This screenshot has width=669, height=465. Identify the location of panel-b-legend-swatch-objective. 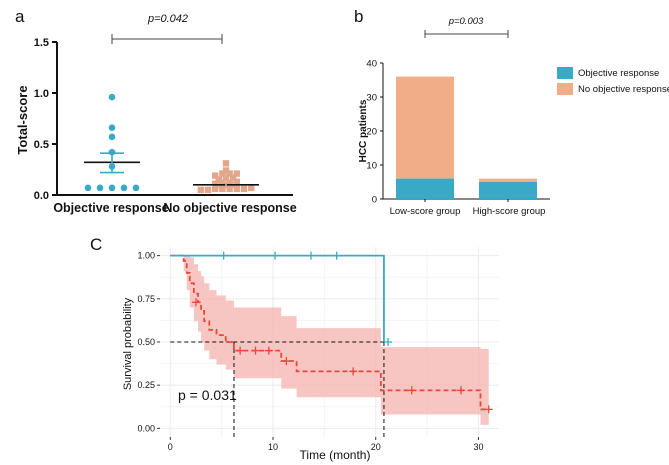
(565, 73).